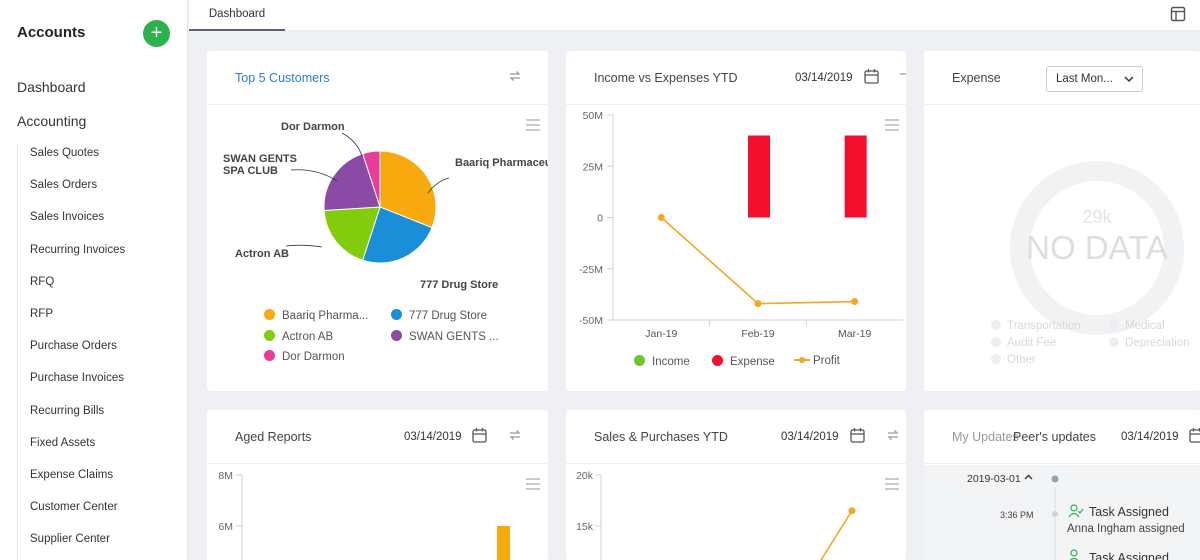 The image size is (1200, 560). I want to click on sidebar-item-supplier-center: Supplier Center, so click(70, 539).